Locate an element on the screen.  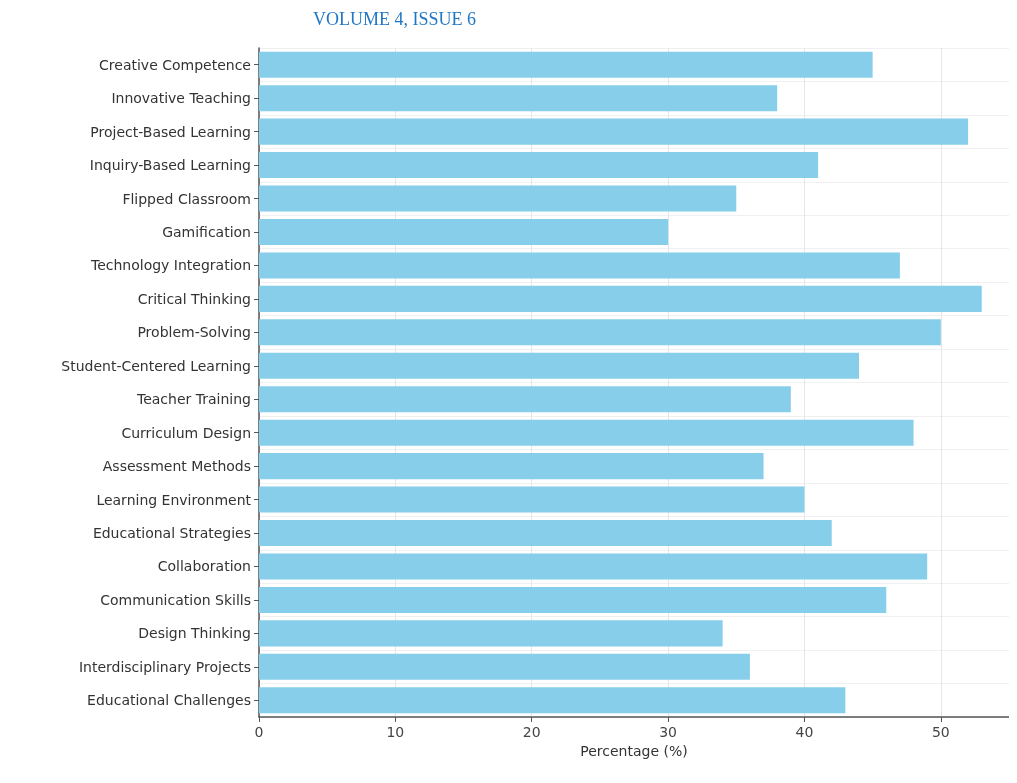
text: VOLUME 4, ISSUE 6 is located at coordinates (395, 19).